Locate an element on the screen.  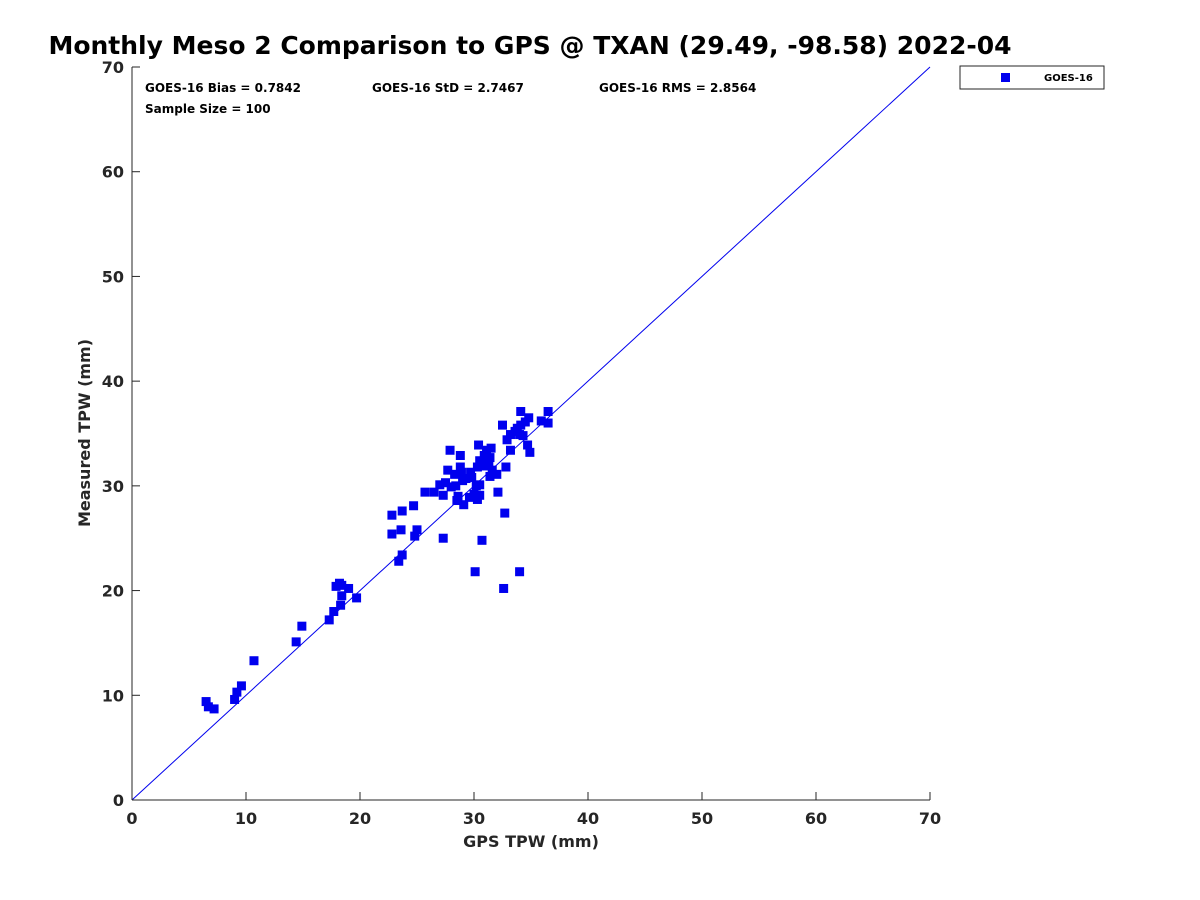
y-tick-label: 30 is located at coordinates (113, 486).